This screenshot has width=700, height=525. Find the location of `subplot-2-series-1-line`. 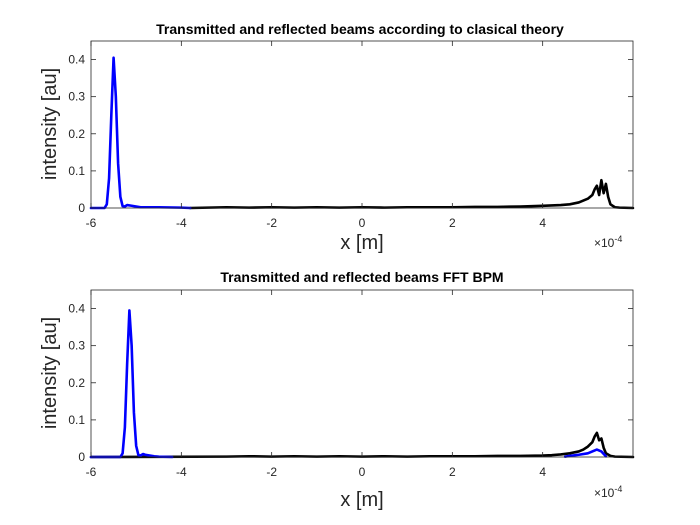

subplot-2-series-1-line is located at coordinates (362, 445).